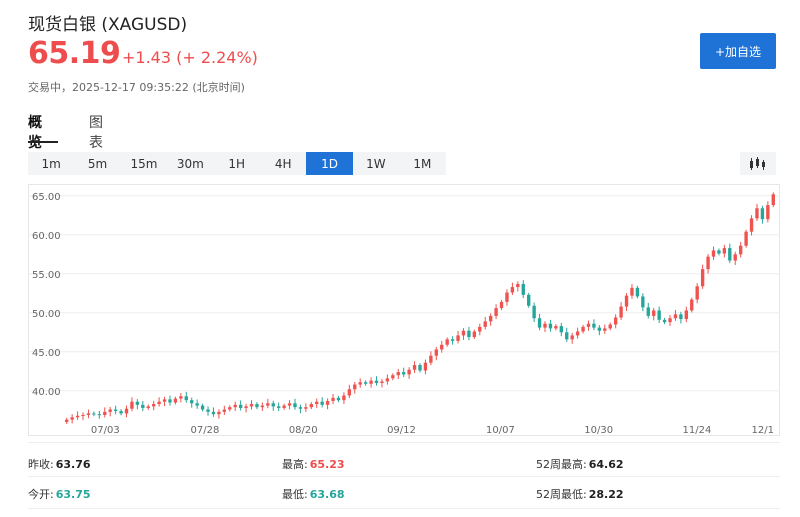 This screenshot has height=517, width=800. I want to click on y-tick-label: 55.00, so click(46, 275).